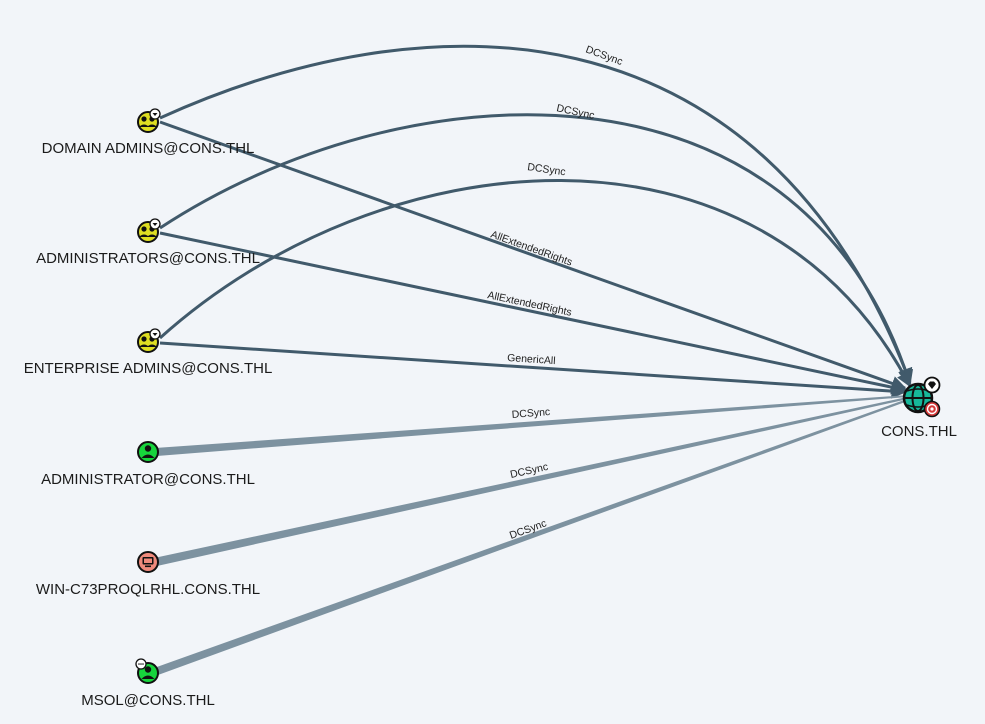  I want to click on node-win-host, so click(148, 562).